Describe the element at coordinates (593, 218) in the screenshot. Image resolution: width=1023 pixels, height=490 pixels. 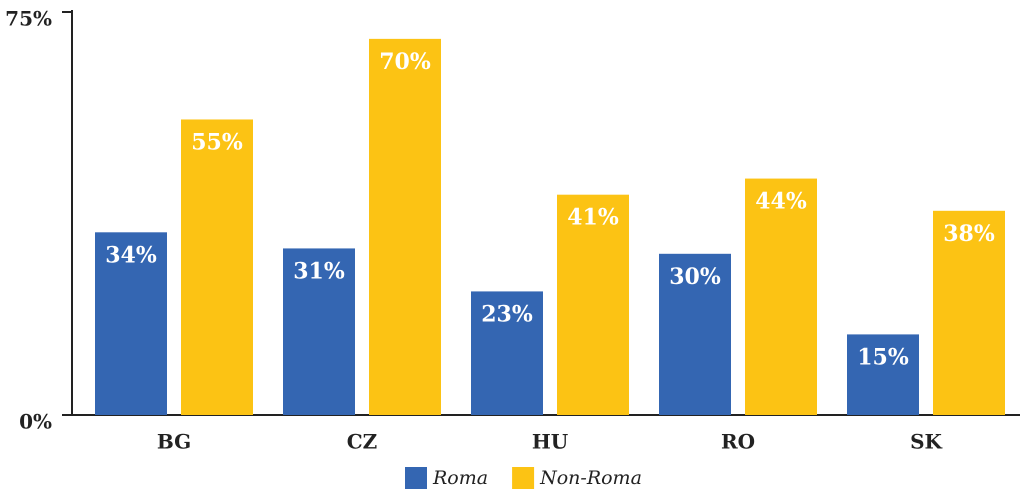
I see `data-label: 41%` at that location.